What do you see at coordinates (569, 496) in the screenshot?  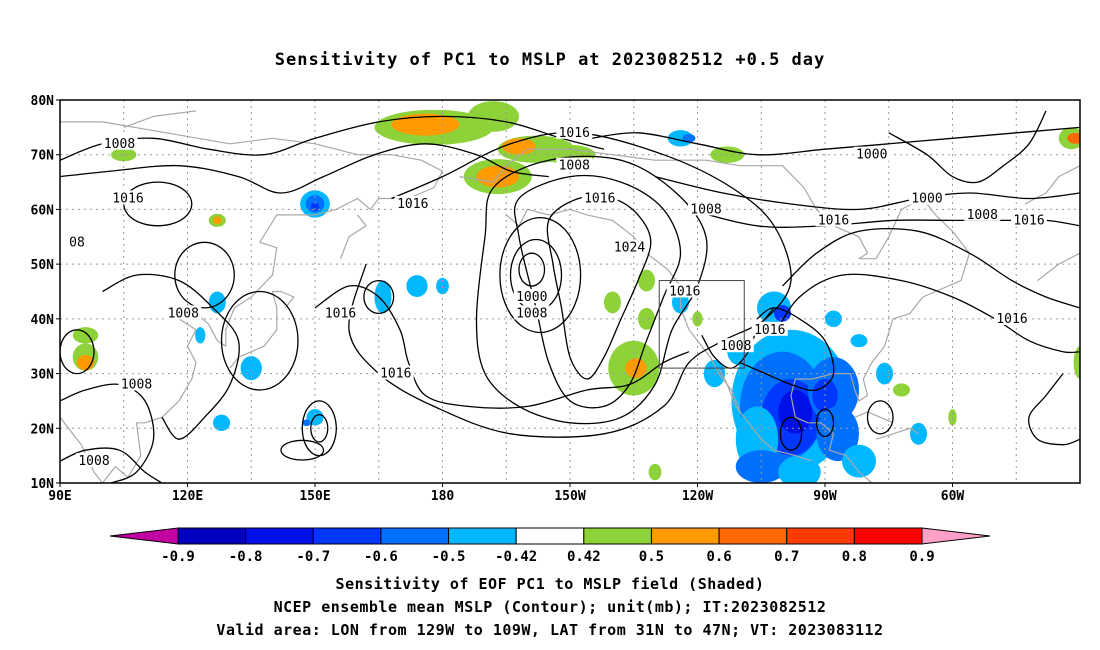 I see `lon-label: 150W` at bounding box center [569, 496].